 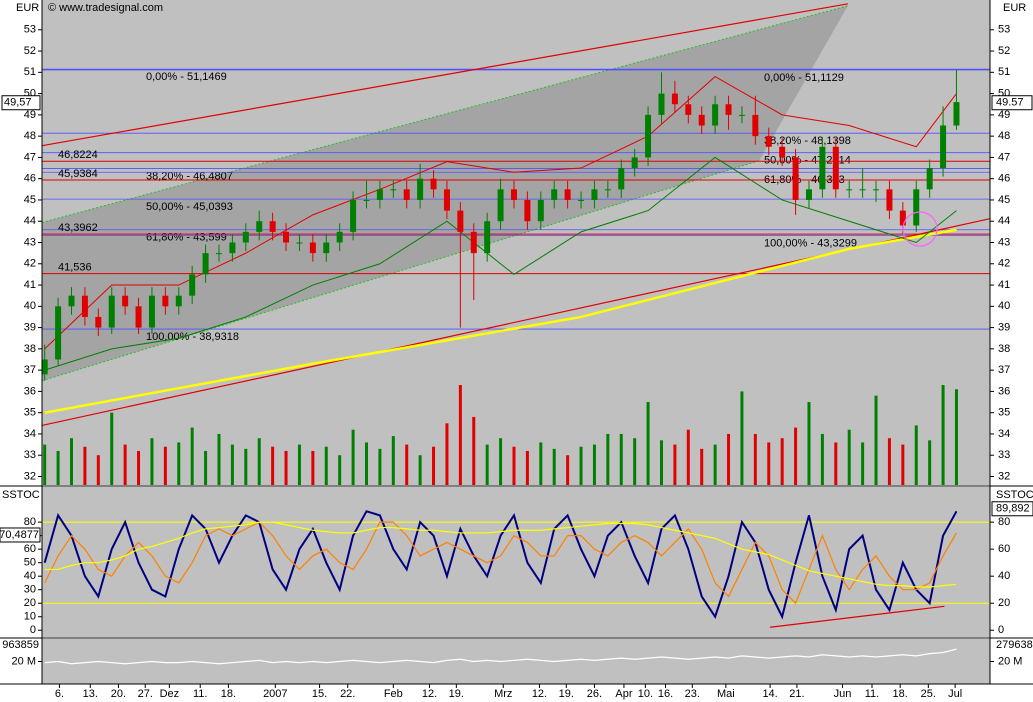 What do you see at coordinates (1004, 221) in the screenshot?
I see `y-tick-label: 44` at bounding box center [1004, 221].